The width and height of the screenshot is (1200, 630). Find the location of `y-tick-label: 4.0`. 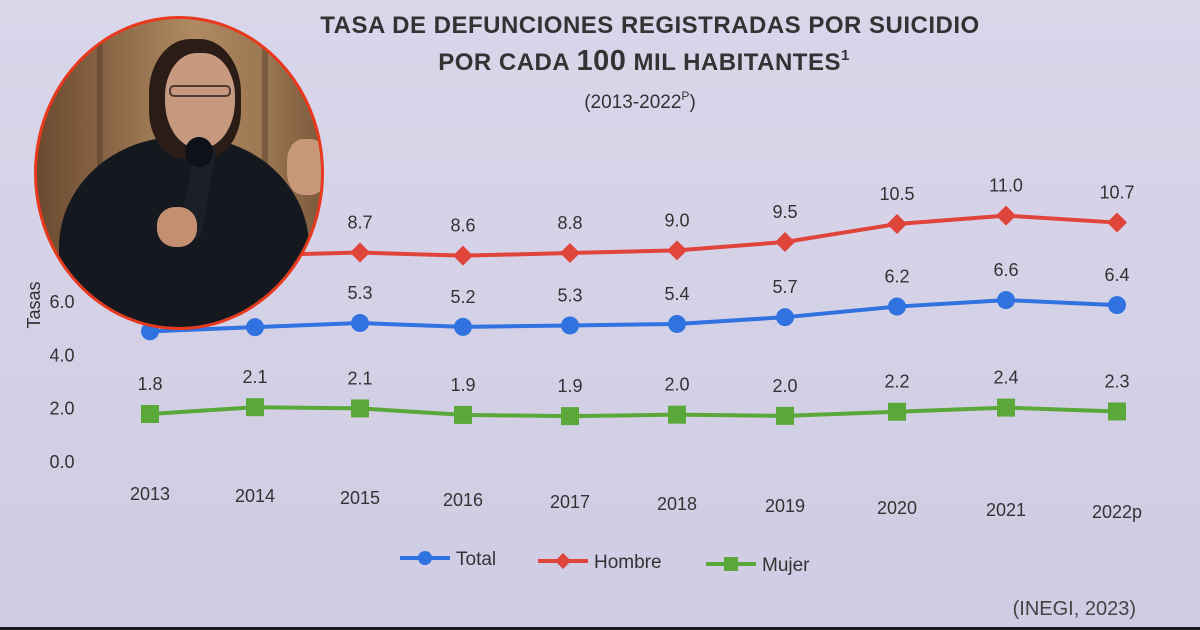

y-tick-label: 4.0 is located at coordinates (61, 355).